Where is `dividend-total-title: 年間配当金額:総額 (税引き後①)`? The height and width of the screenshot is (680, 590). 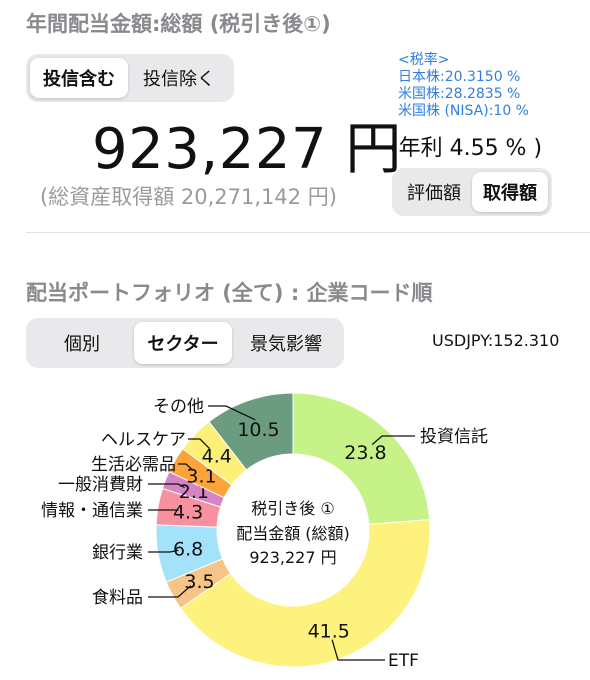 dividend-total-title: 年間配当金額:総額 (税引き後①) is located at coordinates (178, 24).